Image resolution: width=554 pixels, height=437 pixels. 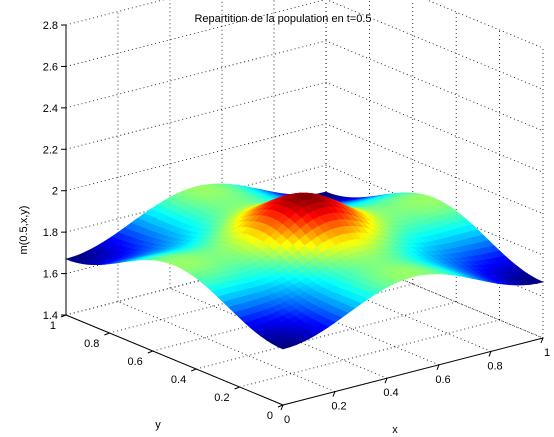 What do you see at coordinates (270, 416) in the screenshot?
I see `y-tick-label: 0` at bounding box center [270, 416].